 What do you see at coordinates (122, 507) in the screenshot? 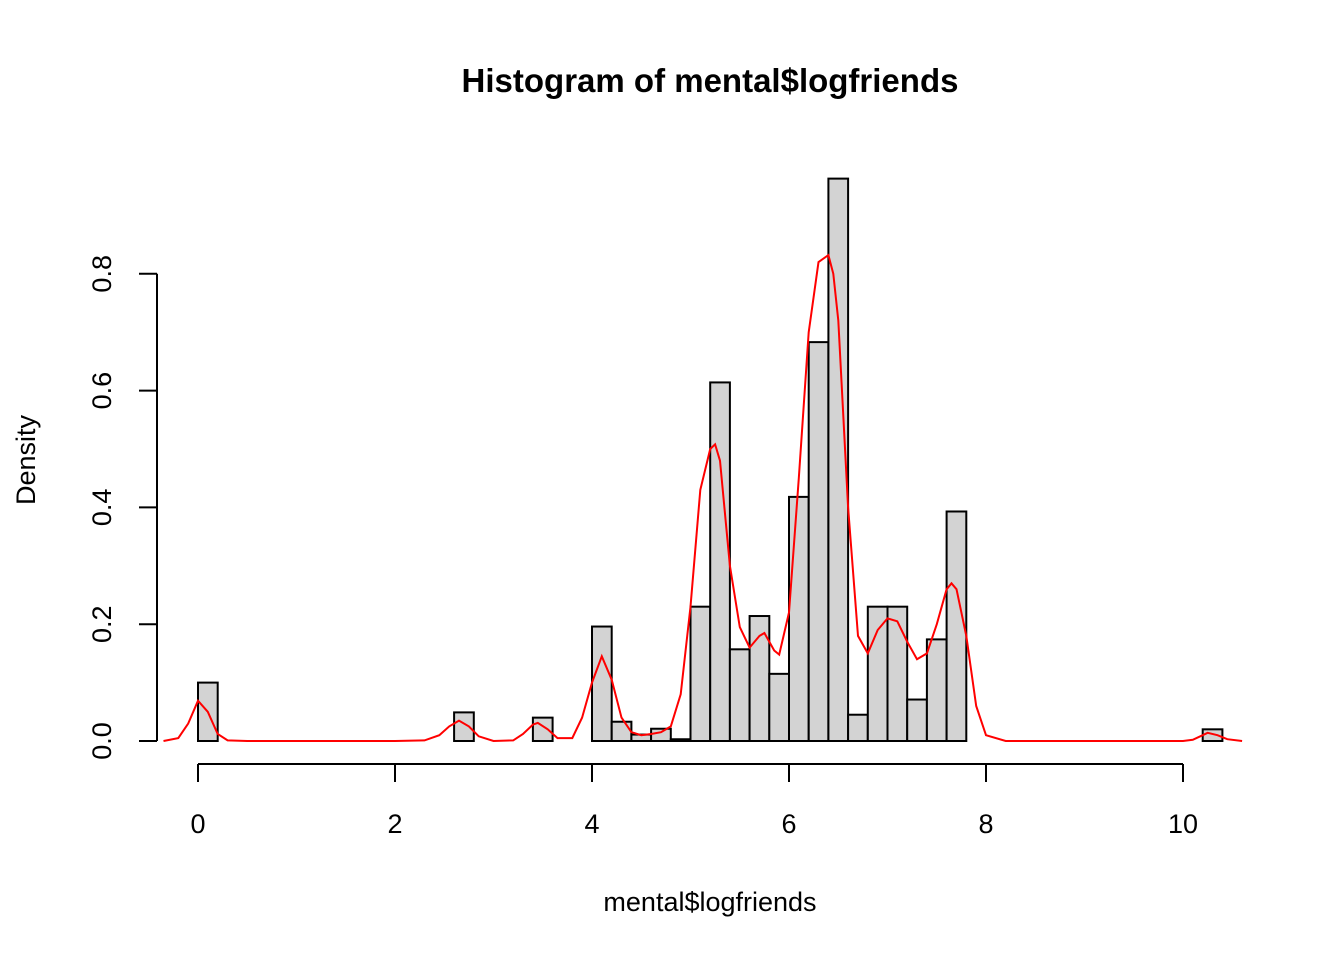
I see `y-axis: 0.0 0.2 0.4 0.6 0.8` at bounding box center [122, 507].